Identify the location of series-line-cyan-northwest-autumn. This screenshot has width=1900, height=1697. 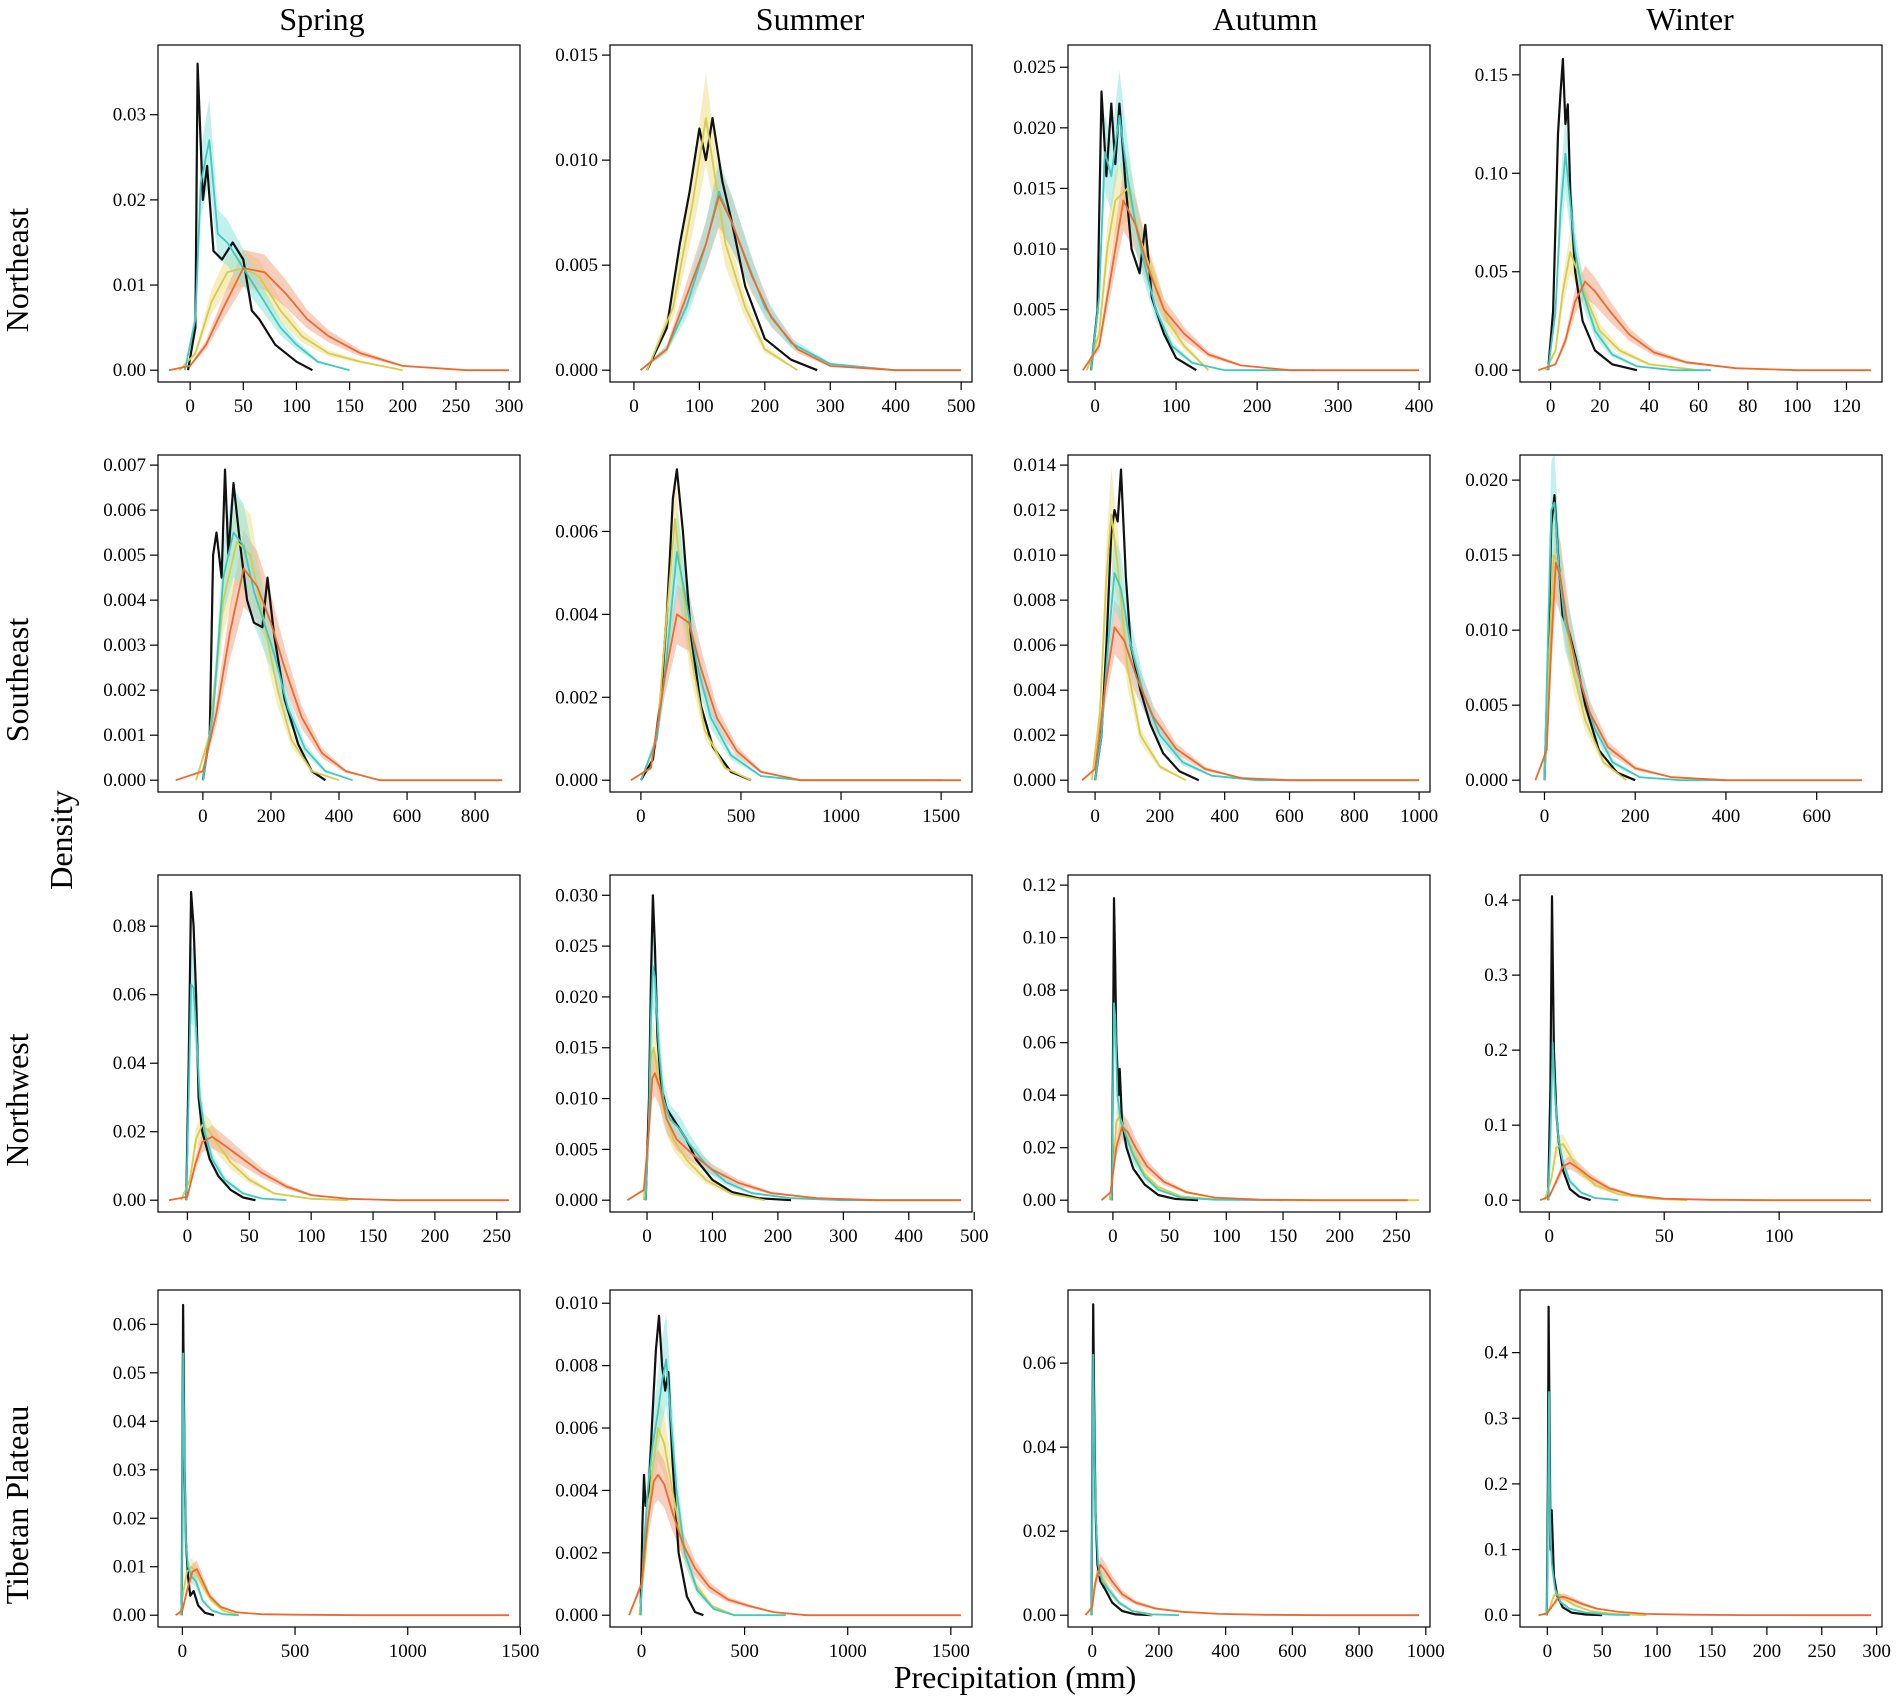
(1197, 1102).